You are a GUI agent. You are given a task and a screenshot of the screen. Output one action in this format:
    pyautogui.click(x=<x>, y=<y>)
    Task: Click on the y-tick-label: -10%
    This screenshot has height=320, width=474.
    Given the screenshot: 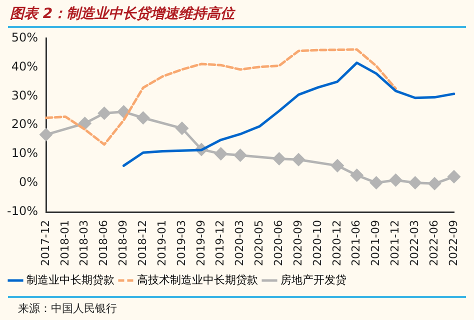 What is the action you would take?
    pyautogui.click(x=22, y=211)
    